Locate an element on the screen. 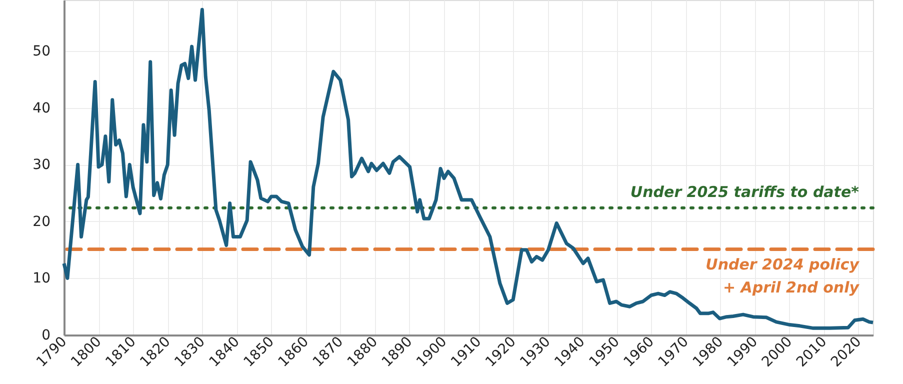 The width and height of the screenshot is (903, 384). y-tick-label: 40 is located at coordinates (41, 108).